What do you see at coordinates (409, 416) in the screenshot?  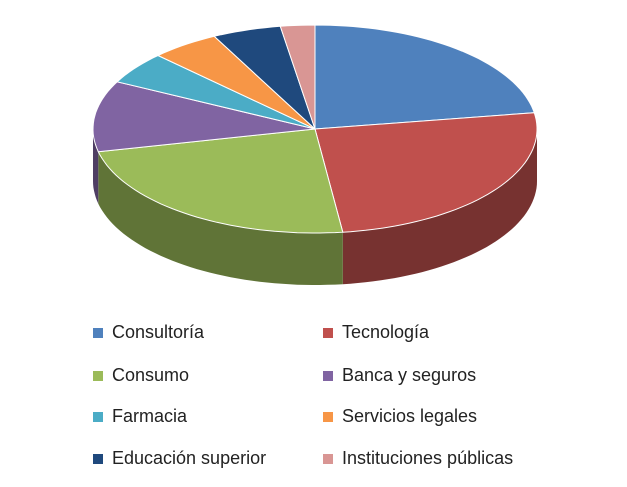 I see `legend-label: Servicios legales` at bounding box center [409, 416].